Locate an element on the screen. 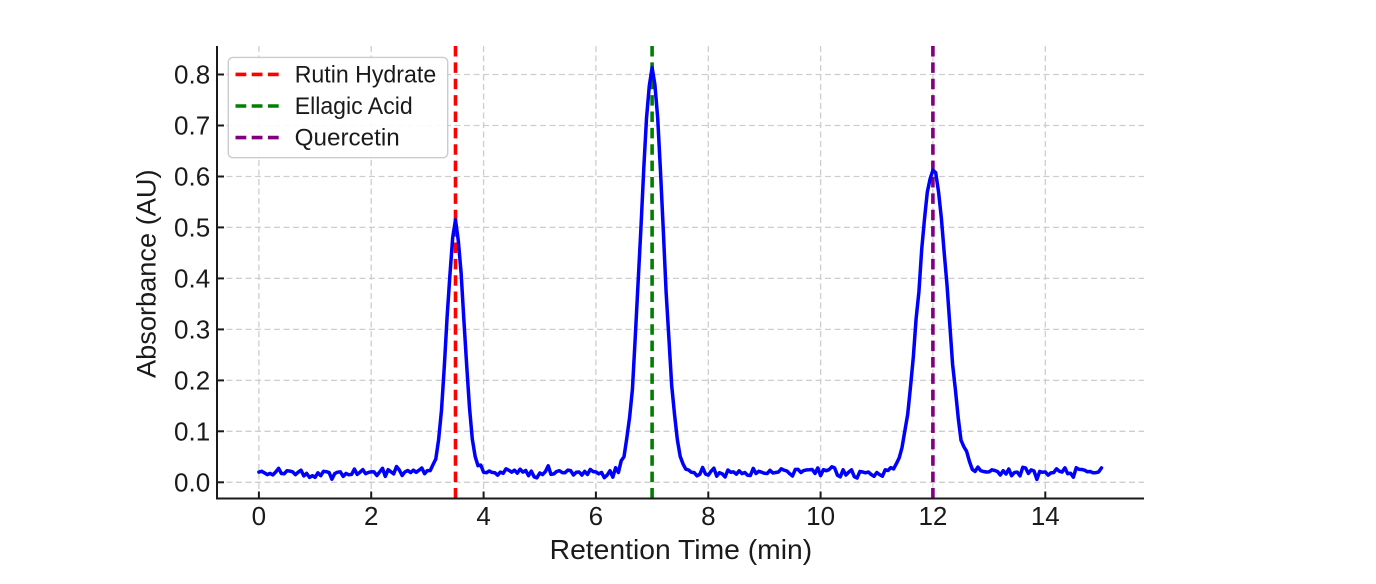 This screenshot has height=584, width=1376. svg-text: 6 is located at coordinates (596, 516).